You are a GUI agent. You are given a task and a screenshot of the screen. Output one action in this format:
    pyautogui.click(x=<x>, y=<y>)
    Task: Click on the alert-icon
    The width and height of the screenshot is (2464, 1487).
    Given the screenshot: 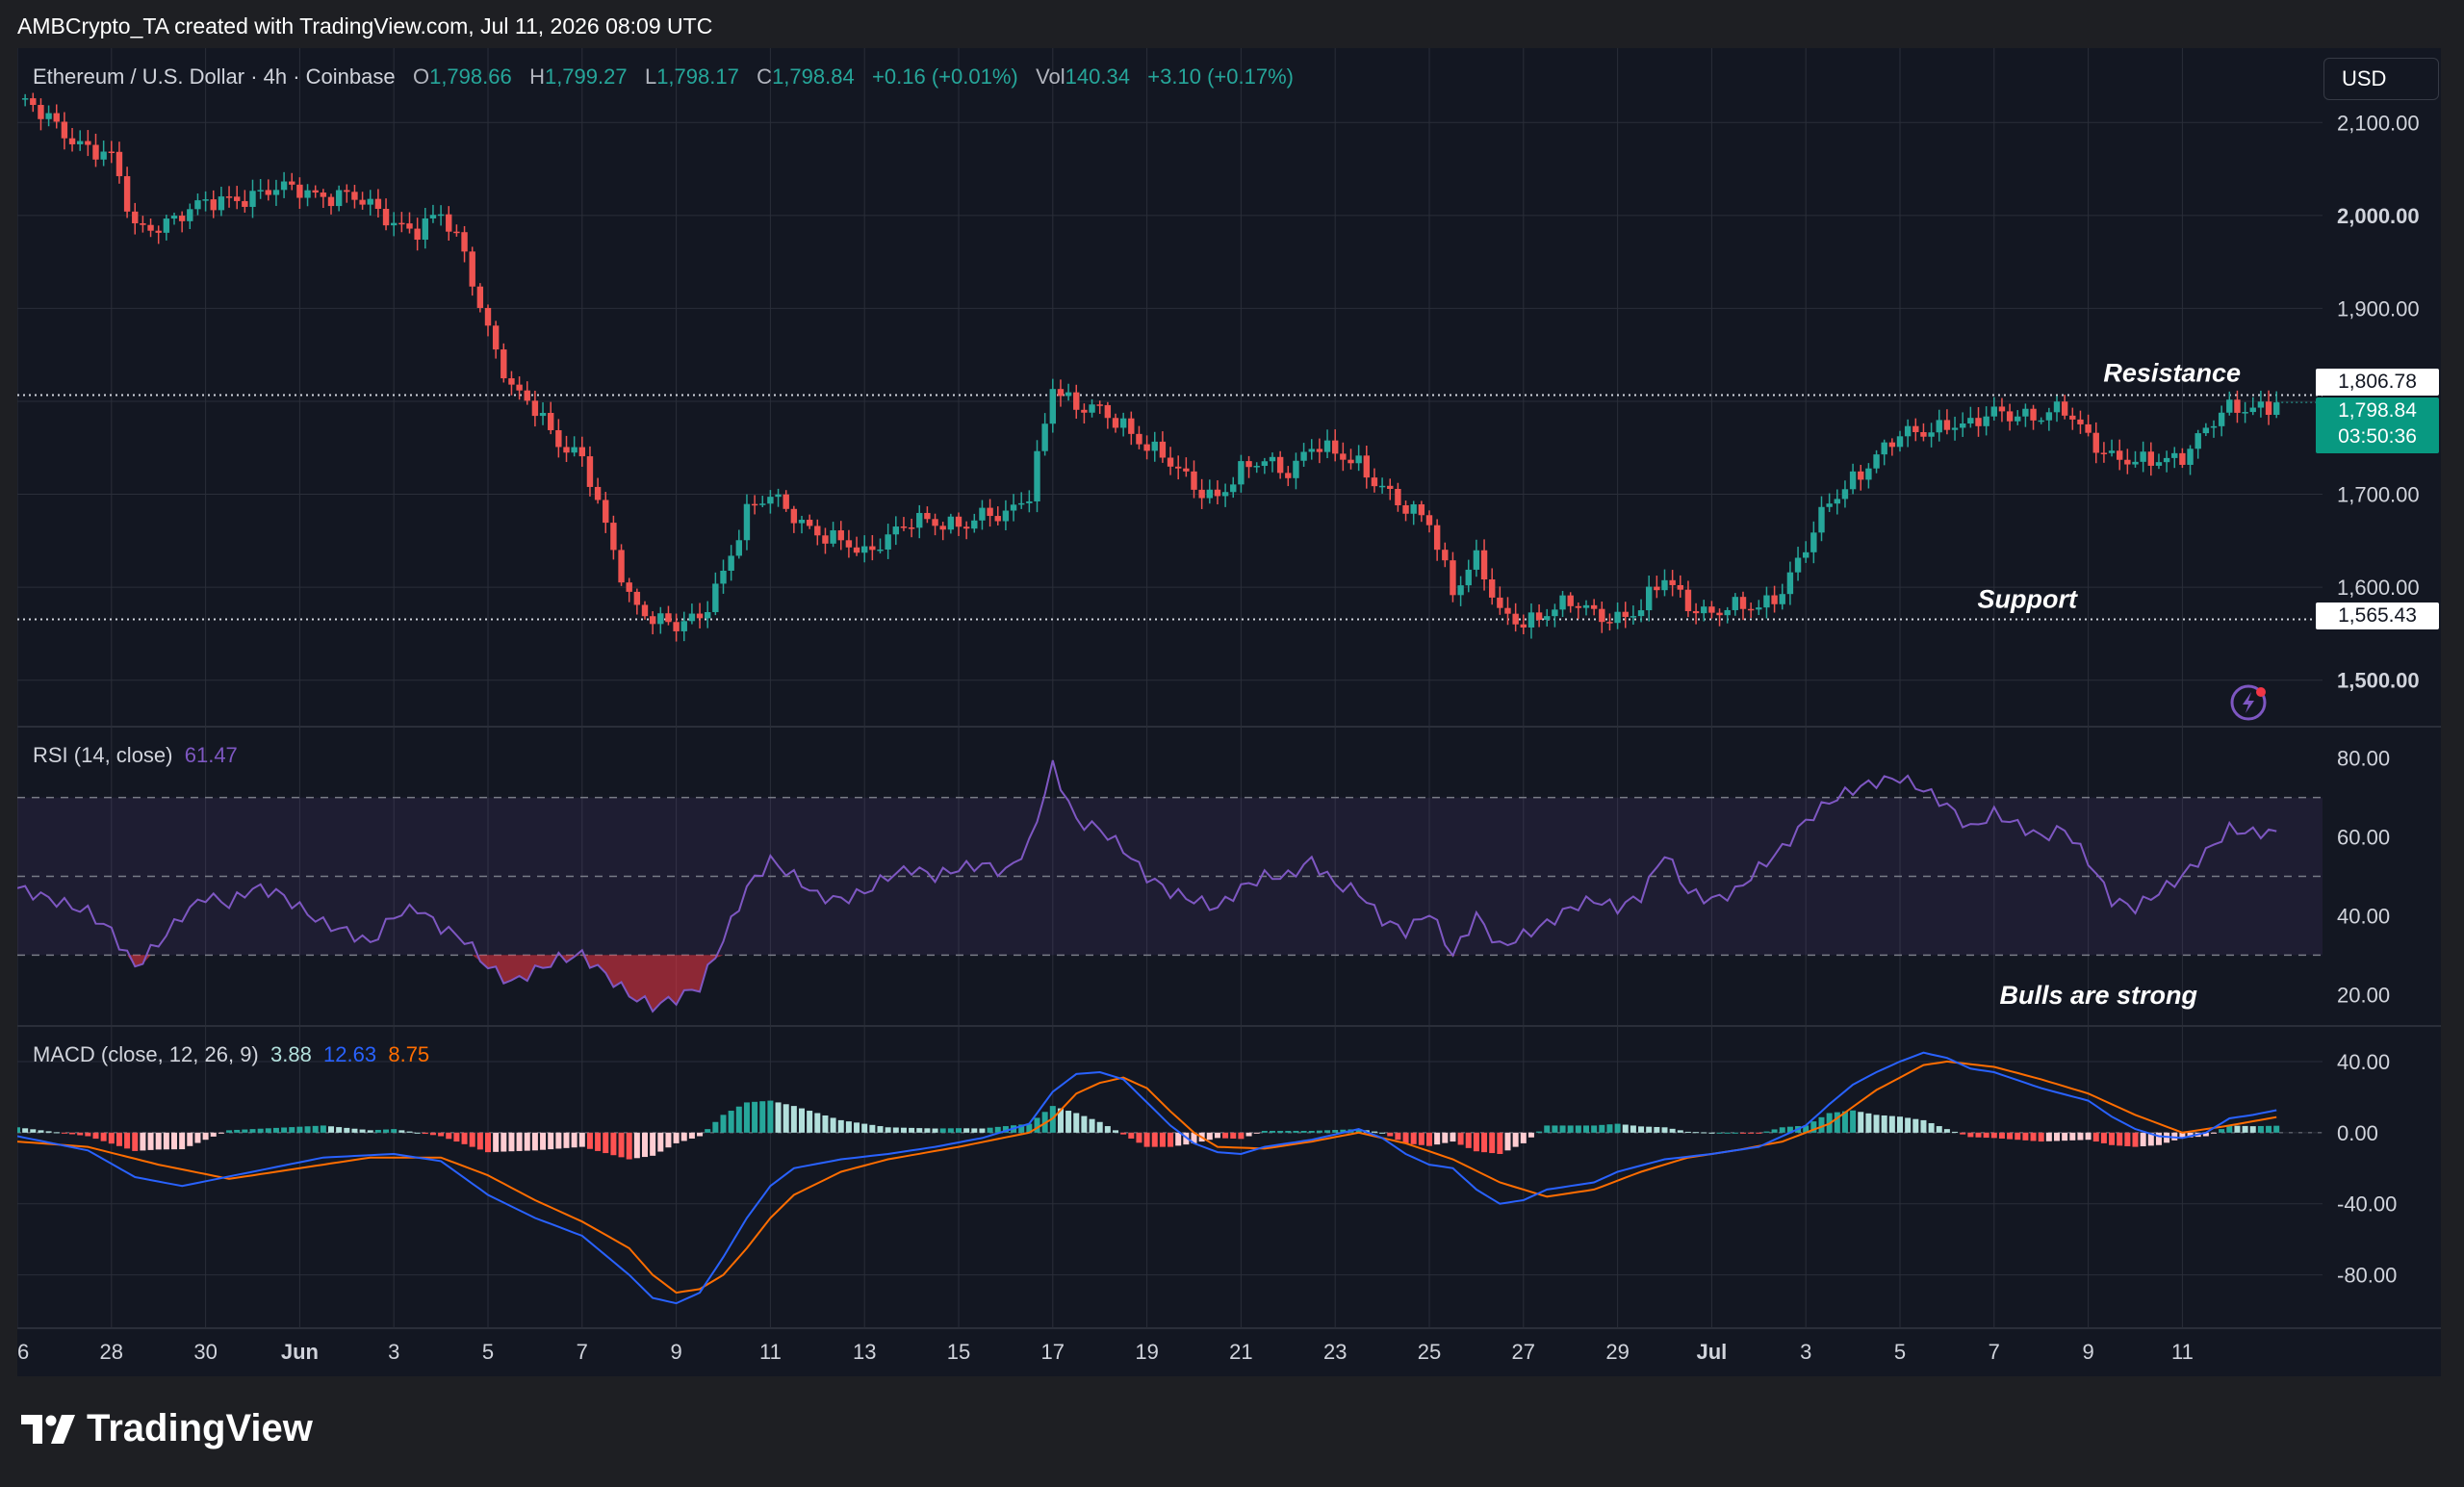 What is the action you would take?
    pyautogui.click(x=2248, y=702)
    